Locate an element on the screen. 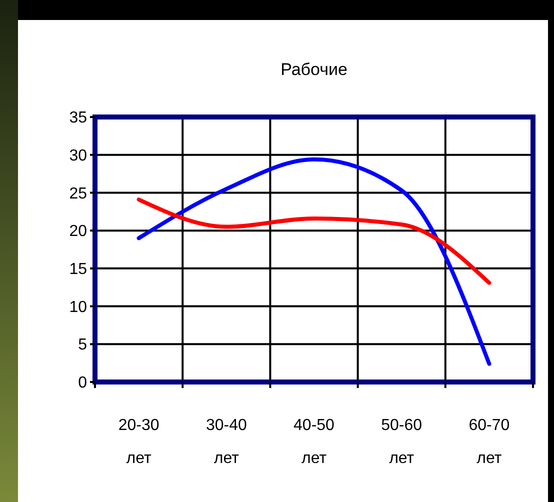  x-tick-label: 50-60 лет is located at coordinates (401, 442).